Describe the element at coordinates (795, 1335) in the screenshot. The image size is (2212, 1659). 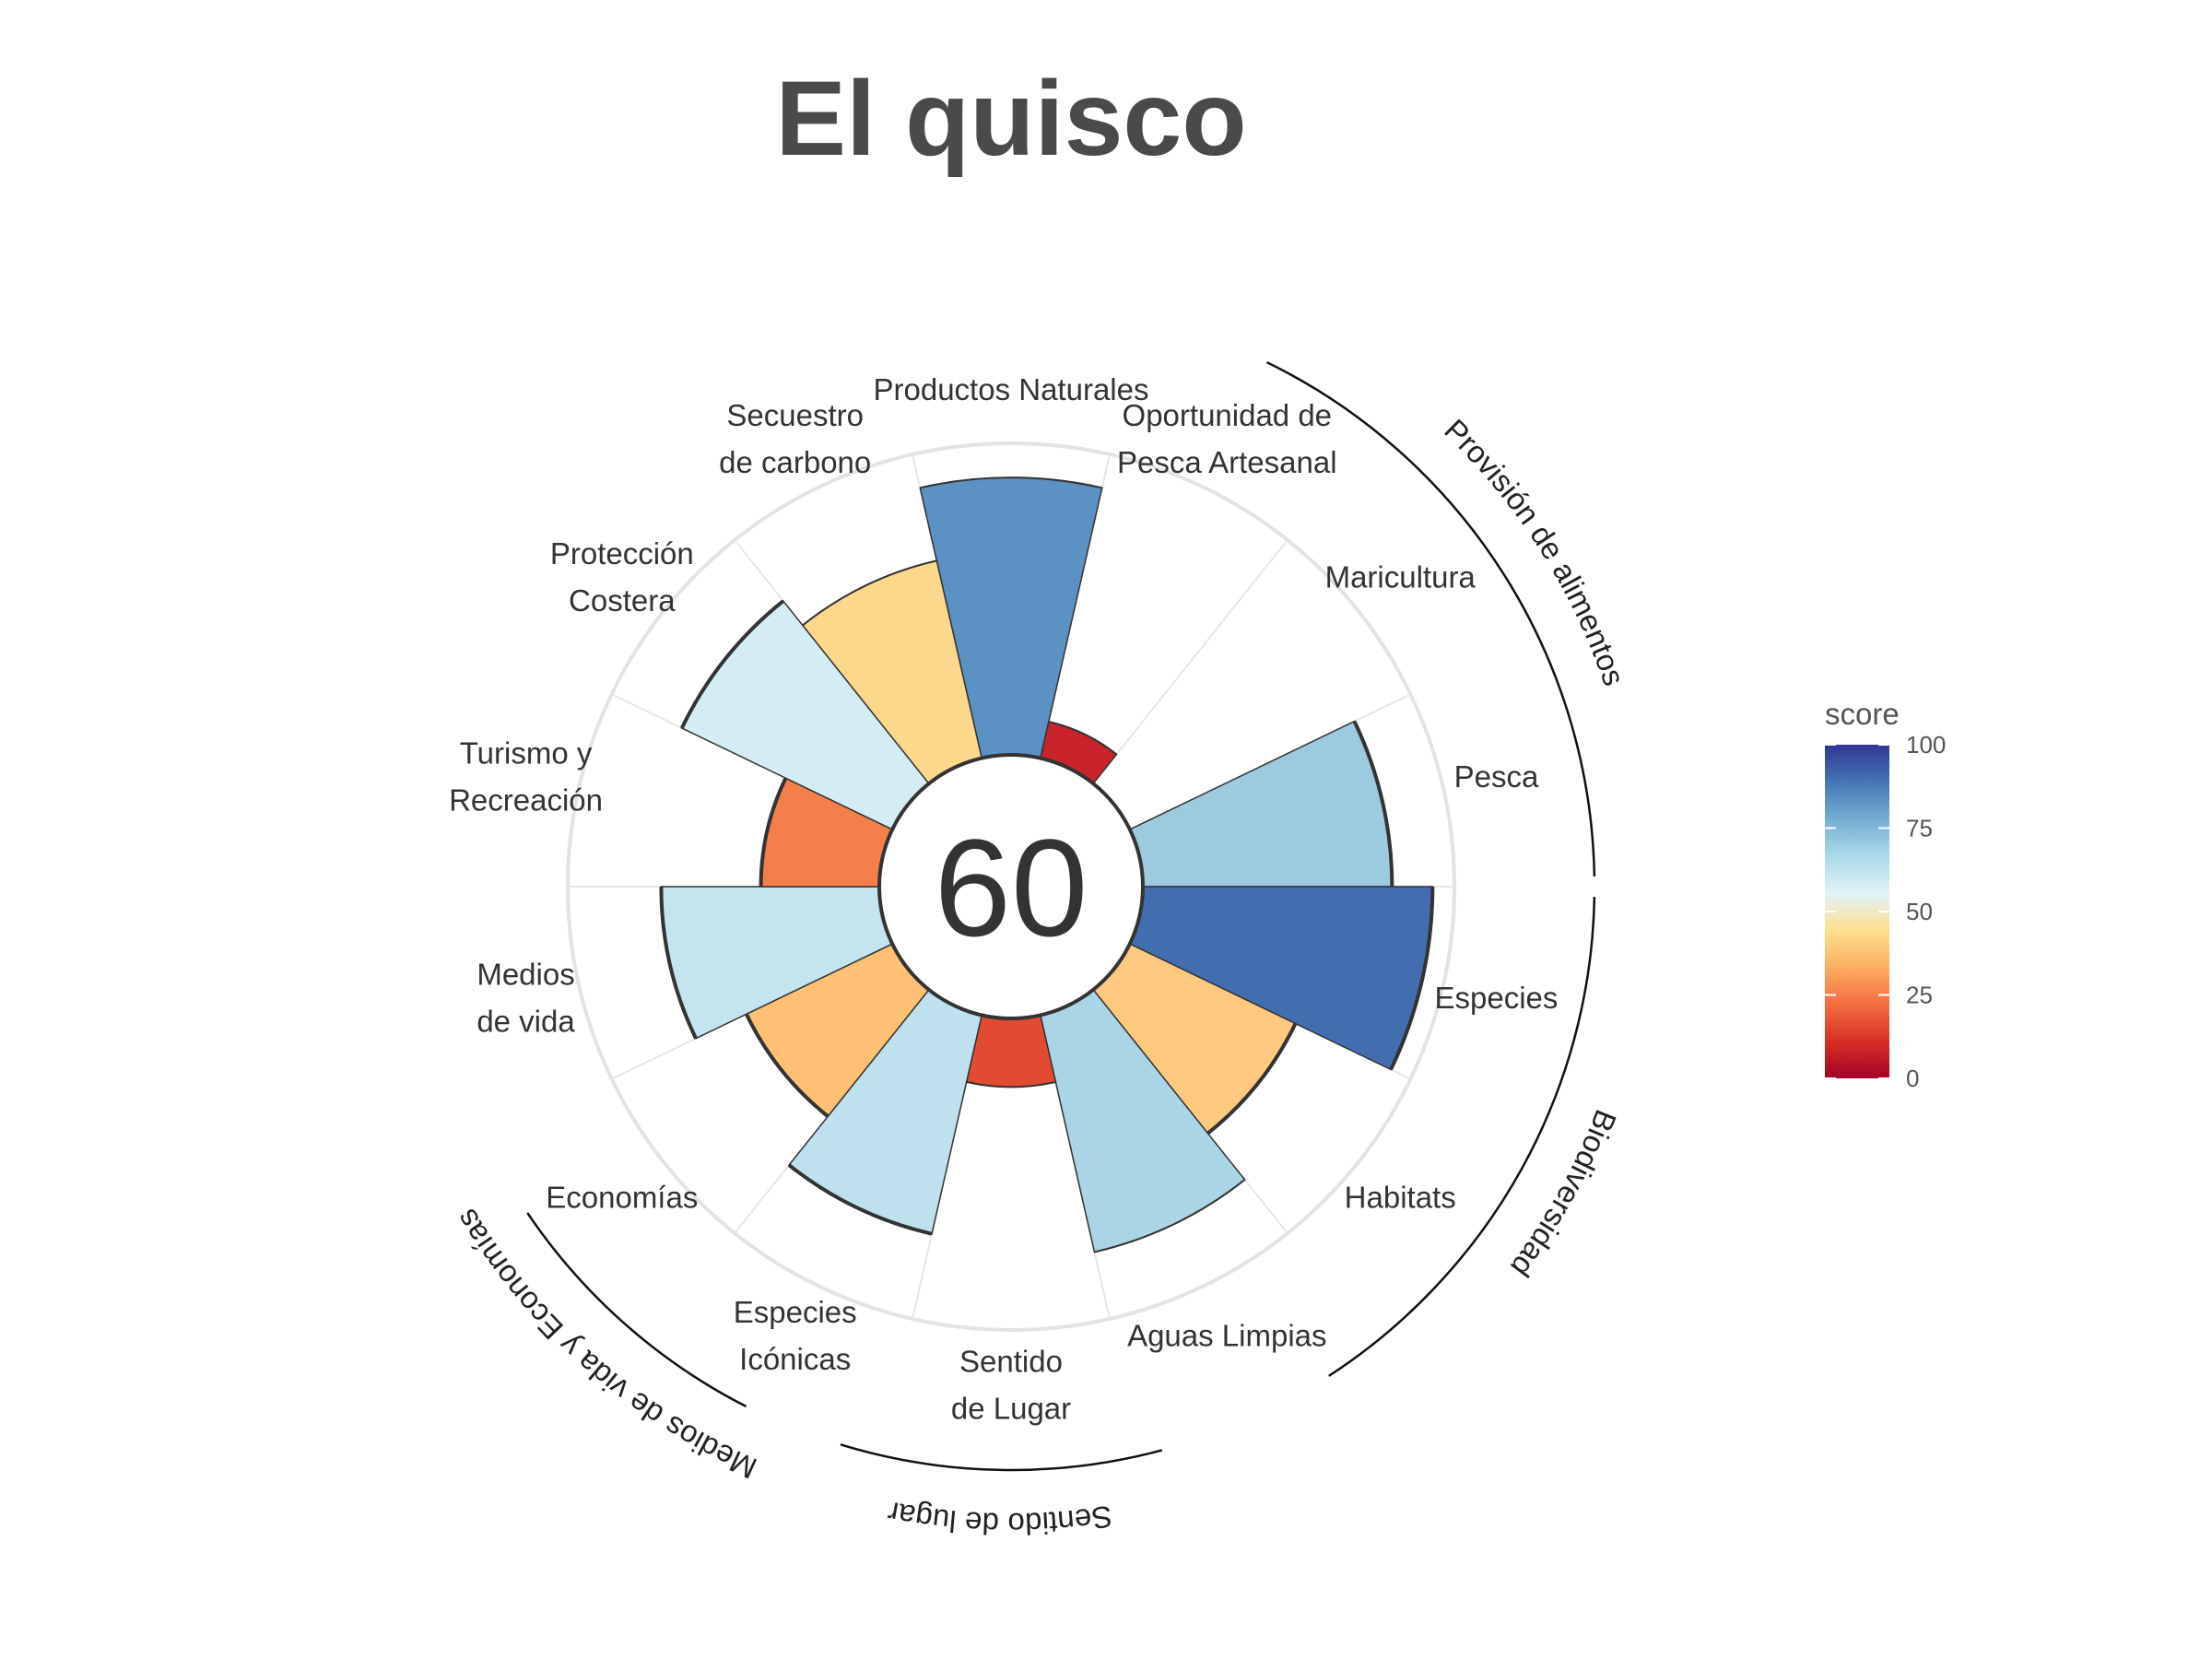
I see `category-label: Especies Icónicas` at that location.